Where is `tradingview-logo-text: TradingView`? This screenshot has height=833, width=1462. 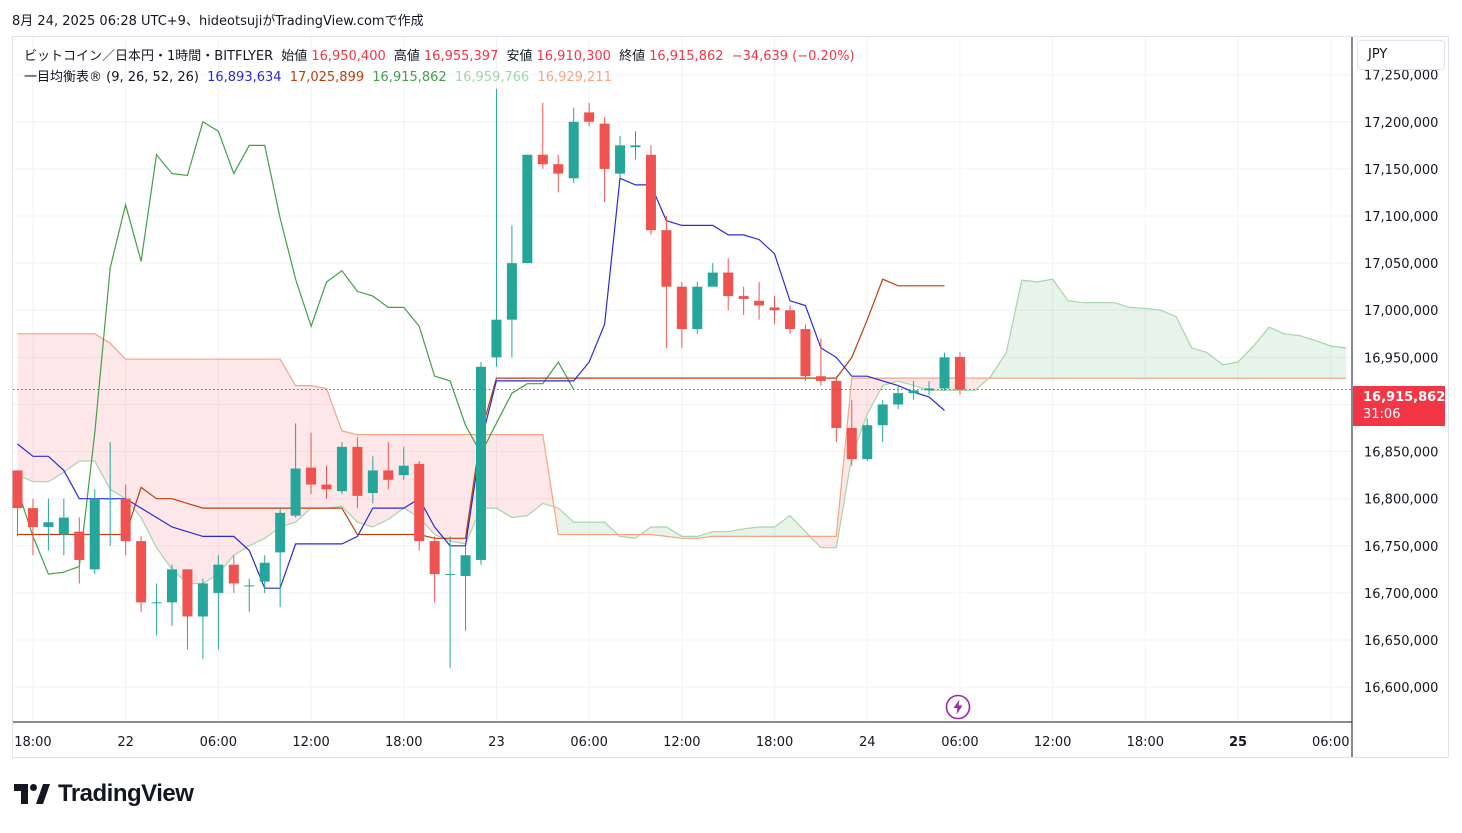
tradingview-logo-text: TradingView is located at coordinates (126, 793).